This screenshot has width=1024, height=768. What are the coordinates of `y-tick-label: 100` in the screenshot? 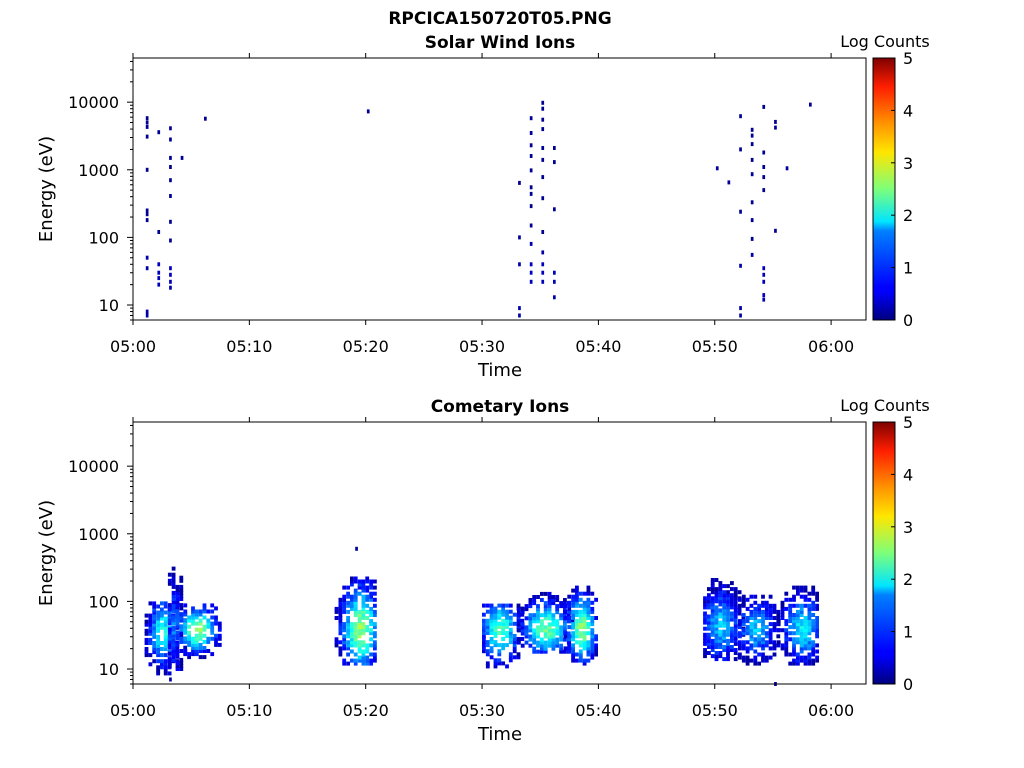 It's located at (103, 601).